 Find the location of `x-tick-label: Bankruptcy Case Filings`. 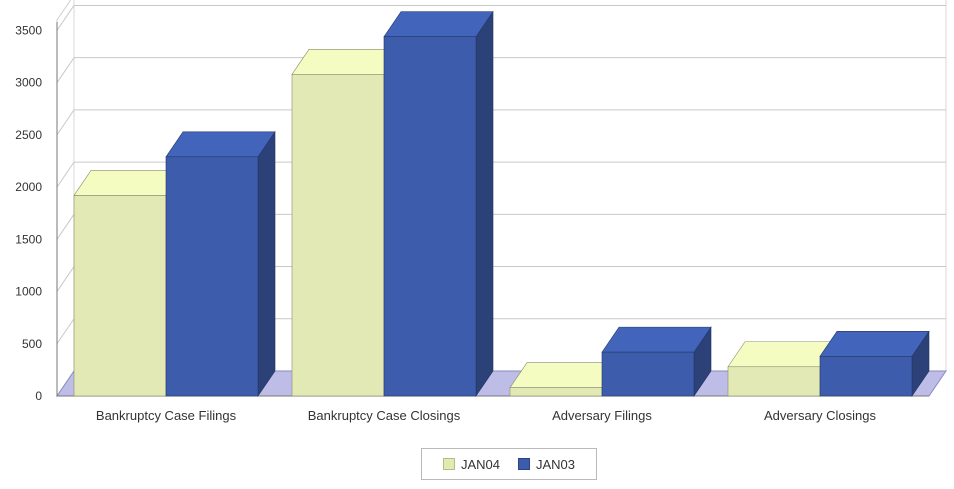

x-tick-label: Bankruptcy Case Filings is located at coordinates (166, 415).